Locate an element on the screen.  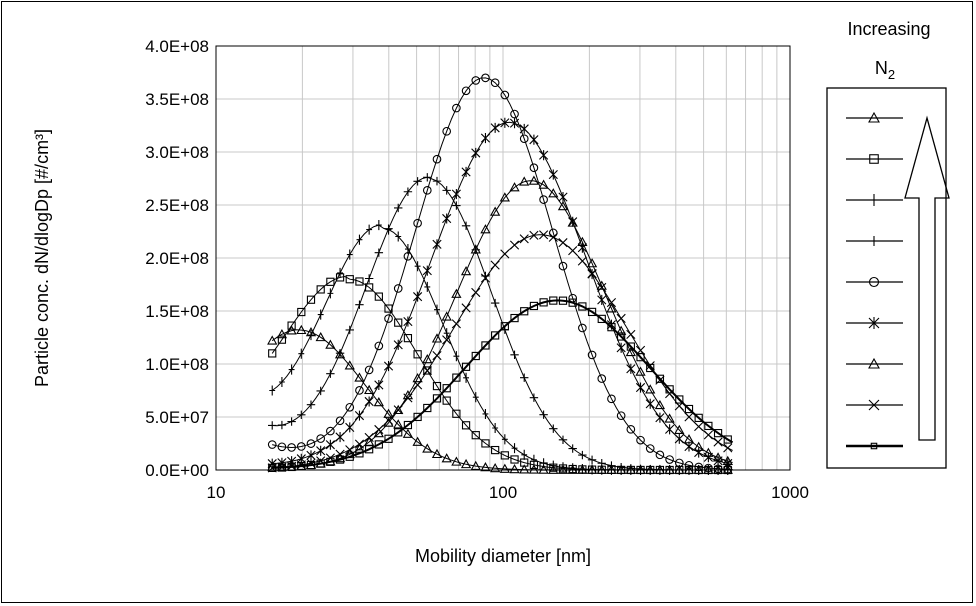
y-tick-label: 2.0E+08 is located at coordinates (177, 258).